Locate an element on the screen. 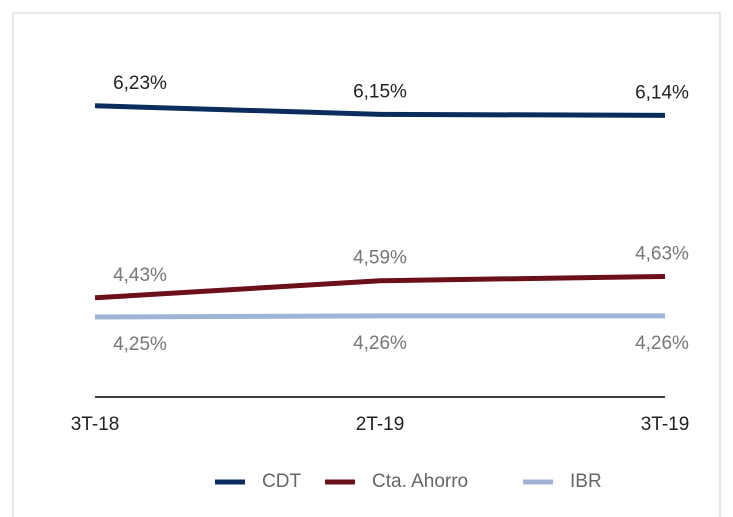 The width and height of the screenshot is (733, 517). x-tick-label: 3T-19 is located at coordinates (665, 424).